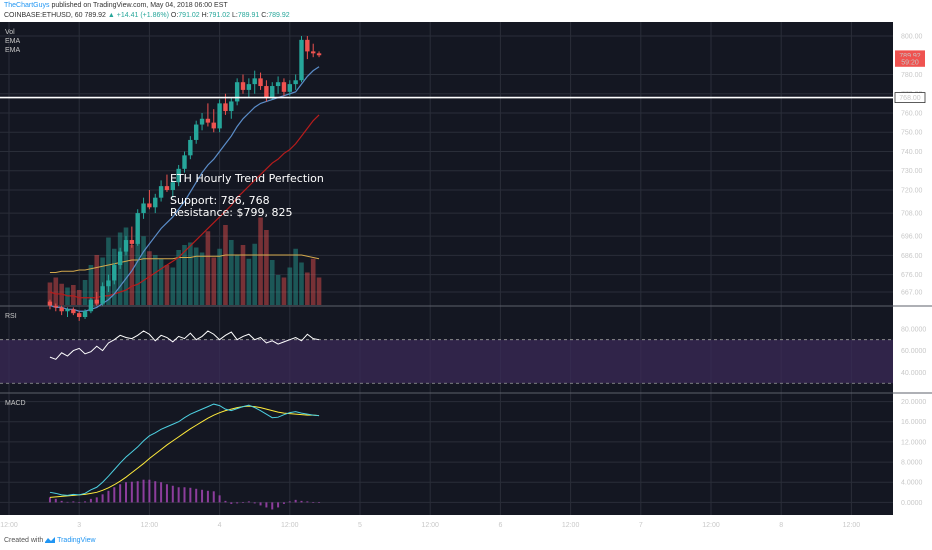 The height and width of the screenshot is (550, 932). What do you see at coordinates (912, 237) in the screenshot?
I see `price-tick-label: 696.00` at bounding box center [912, 237].